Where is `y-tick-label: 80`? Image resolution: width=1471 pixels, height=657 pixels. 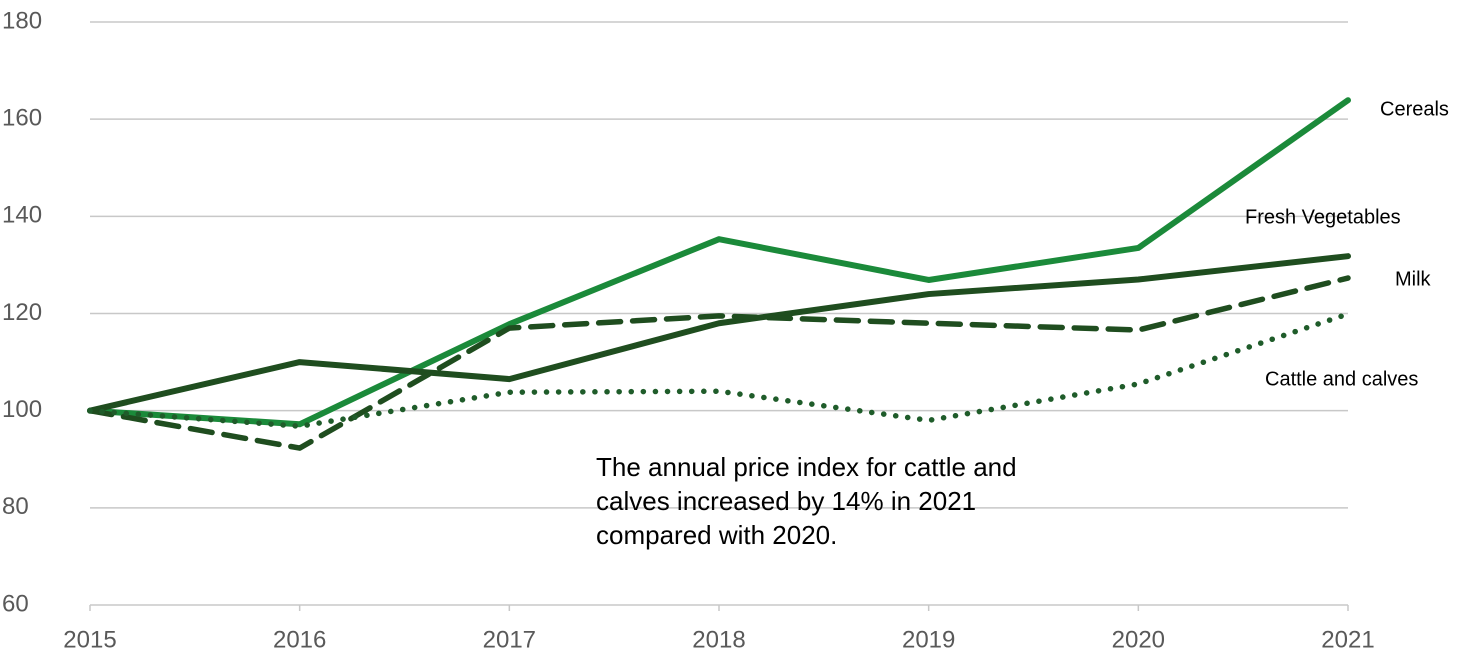
y-tick-label: 80 is located at coordinates (15, 506).